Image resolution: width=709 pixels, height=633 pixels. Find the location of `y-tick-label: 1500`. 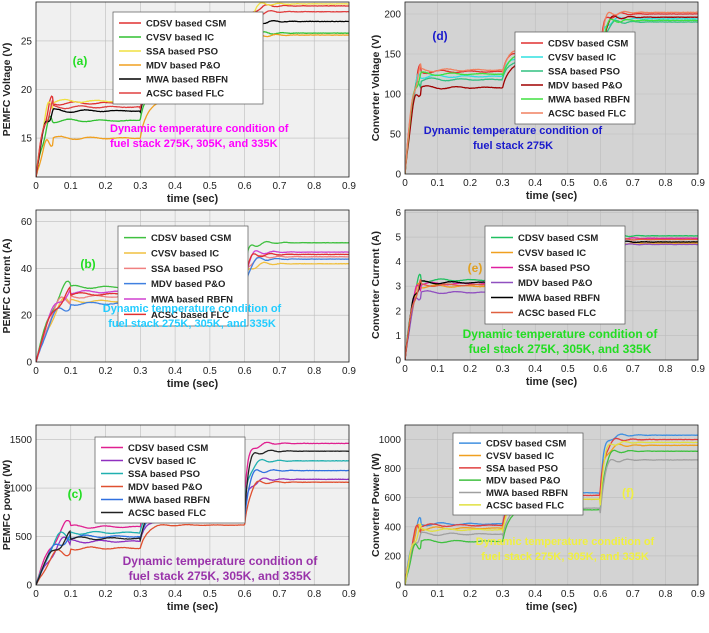

y-tick-label: 1500 is located at coordinates (21, 440).